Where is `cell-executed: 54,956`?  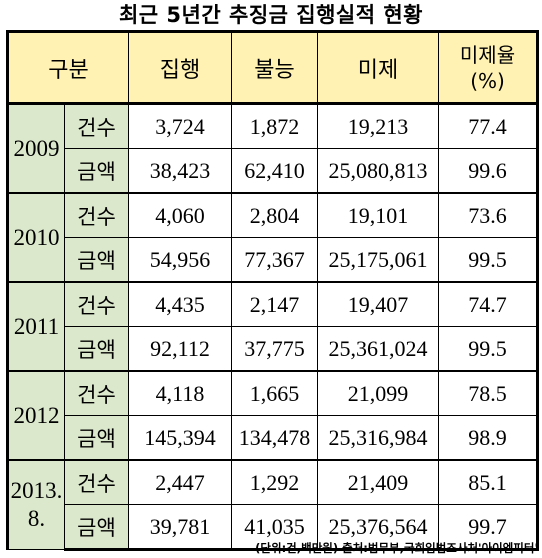
cell-executed: 54,956 is located at coordinates (180, 260).